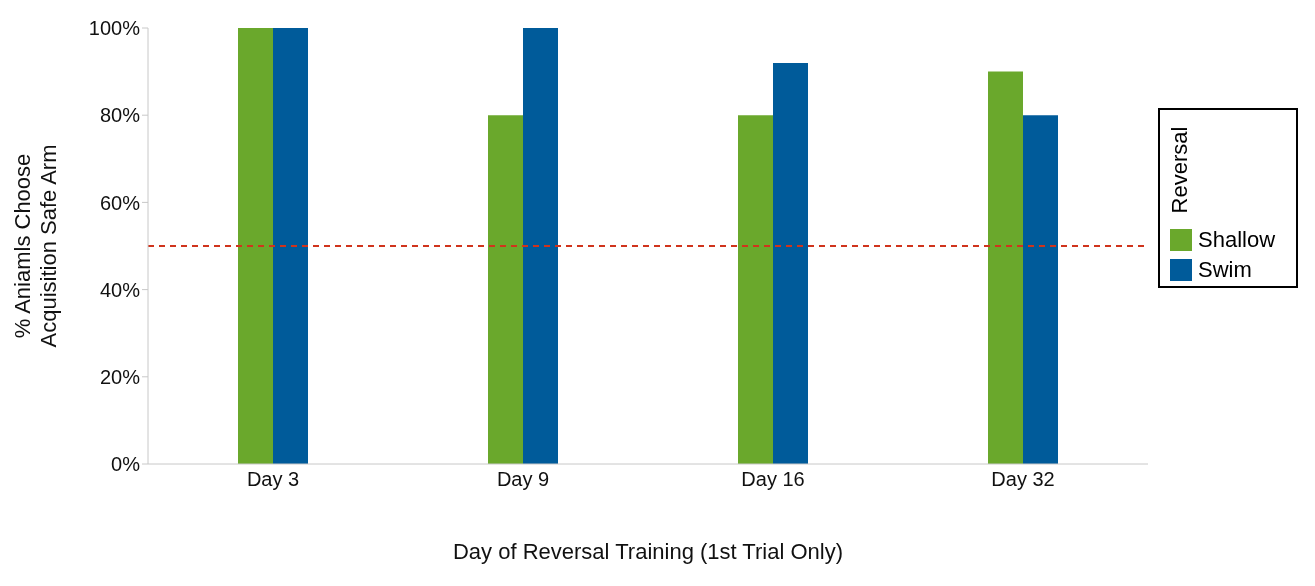 The width and height of the screenshot is (1315, 586). What do you see at coordinates (773, 479) in the screenshot?
I see `x-tick-label: Day 16` at bounding box center [773, 479].